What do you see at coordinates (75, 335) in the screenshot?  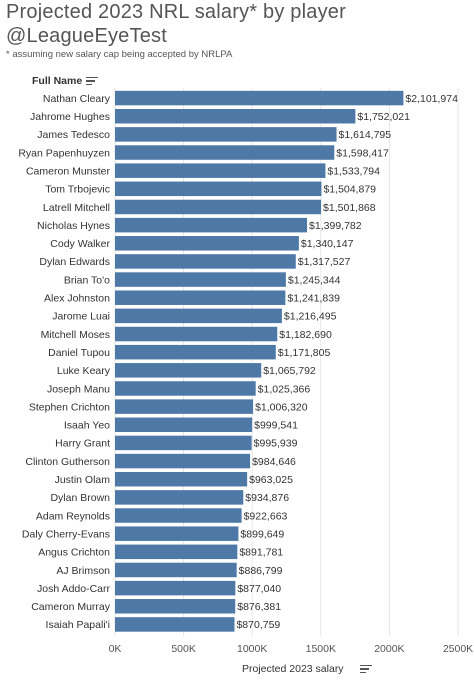 I see `category-label: Mitchell Moses` at bounding box center [75, 335].